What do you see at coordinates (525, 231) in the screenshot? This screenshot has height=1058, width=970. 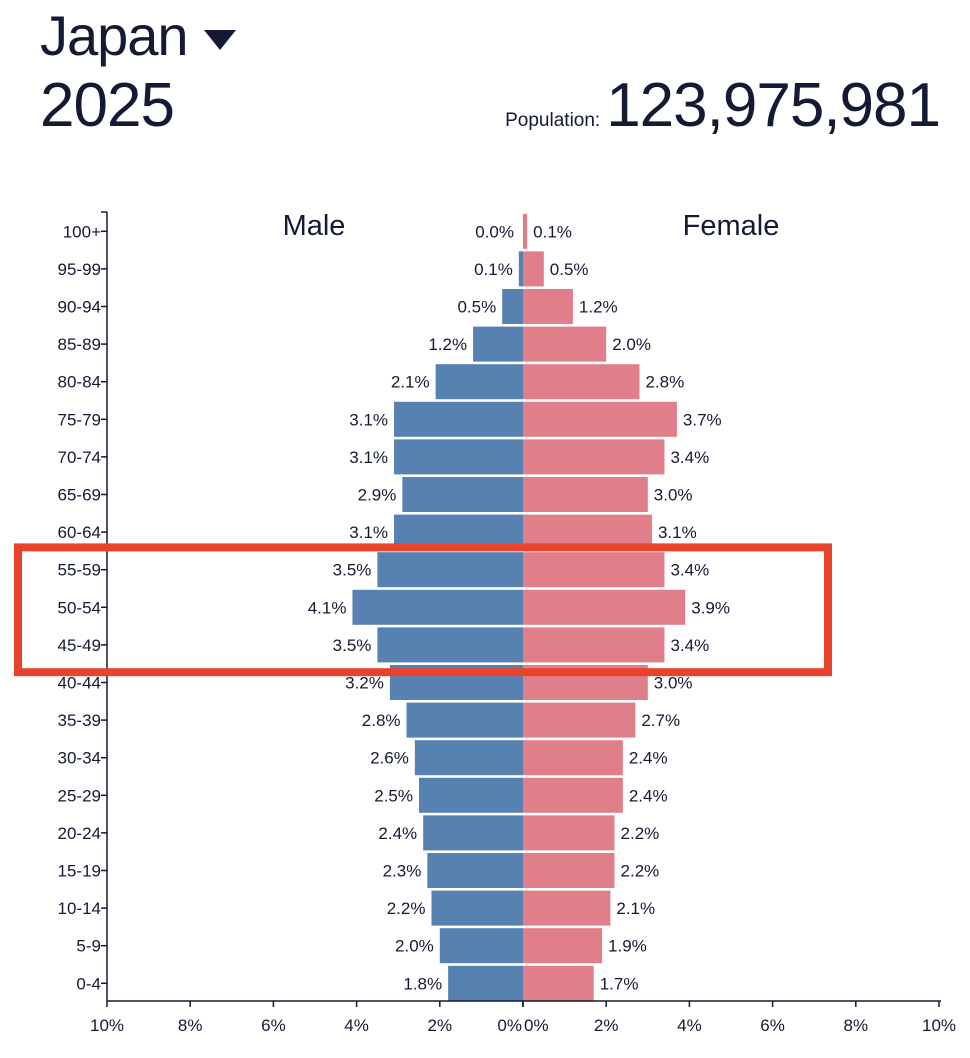 I see `female-bar-100+` at bounding box center [525, 231].